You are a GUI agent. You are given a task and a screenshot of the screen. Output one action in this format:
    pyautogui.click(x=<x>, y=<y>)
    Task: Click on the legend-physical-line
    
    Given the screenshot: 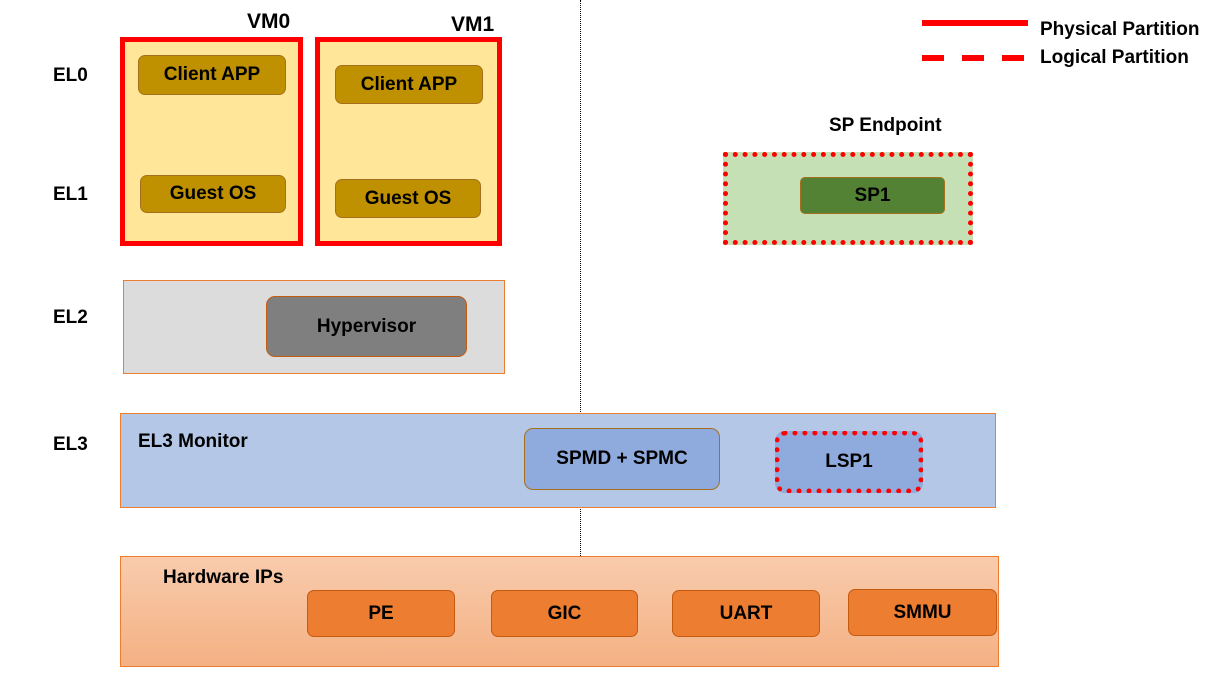 What is the action you would take?
    pyautogui.click(x=975, y=23)
    